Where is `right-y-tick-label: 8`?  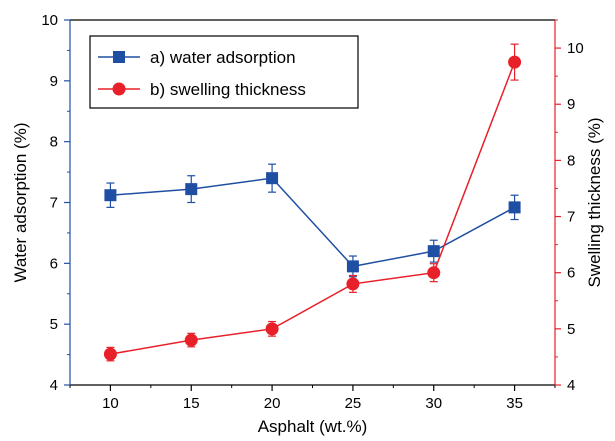 right-y-tick-label: 8 is located at coordinates (571, 160).